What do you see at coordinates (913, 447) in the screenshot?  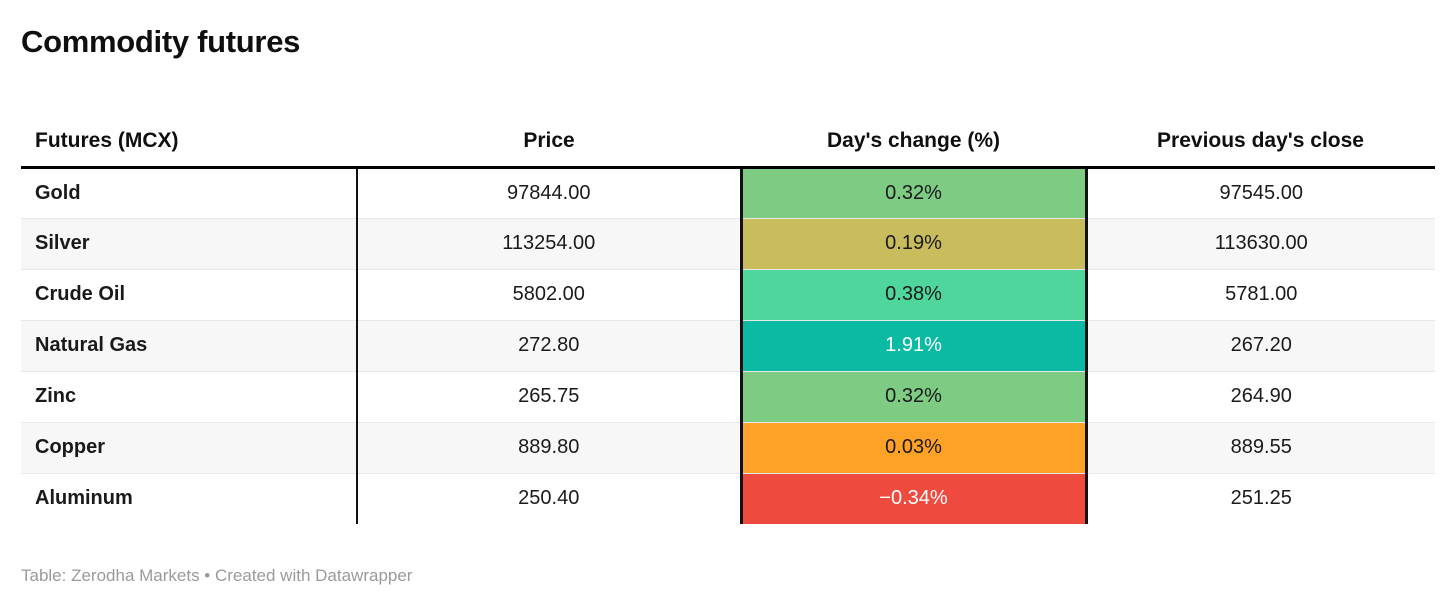 I see `change-cell: 0.03%` at bounding box center [913, 447].